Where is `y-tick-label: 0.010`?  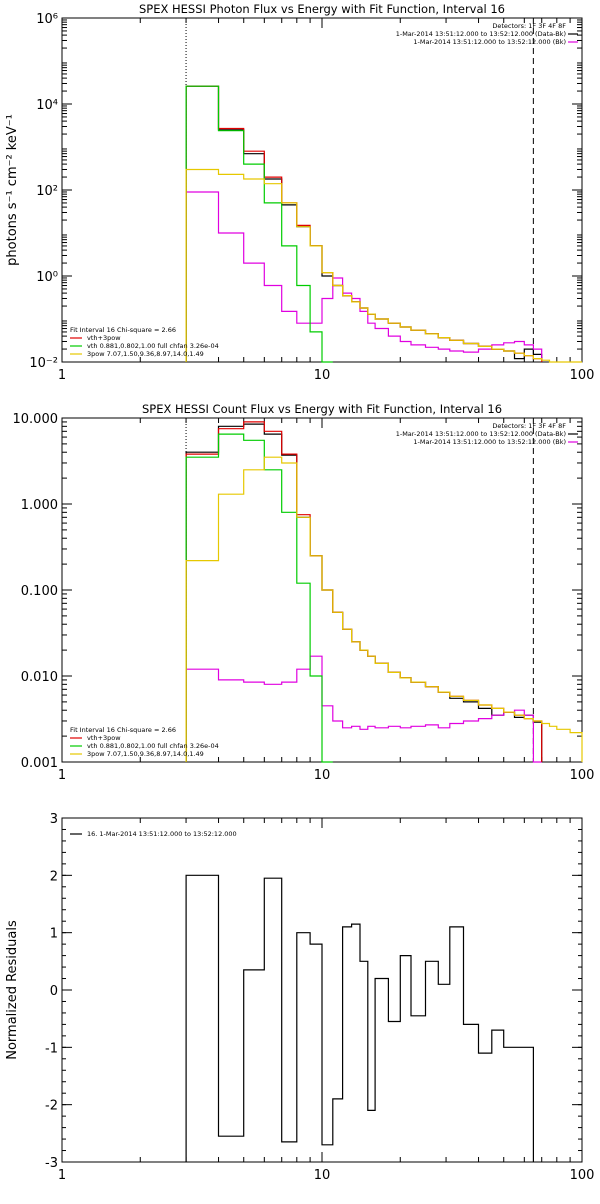 y-tick-label: 0.010 is located at coordinates (39, 677).